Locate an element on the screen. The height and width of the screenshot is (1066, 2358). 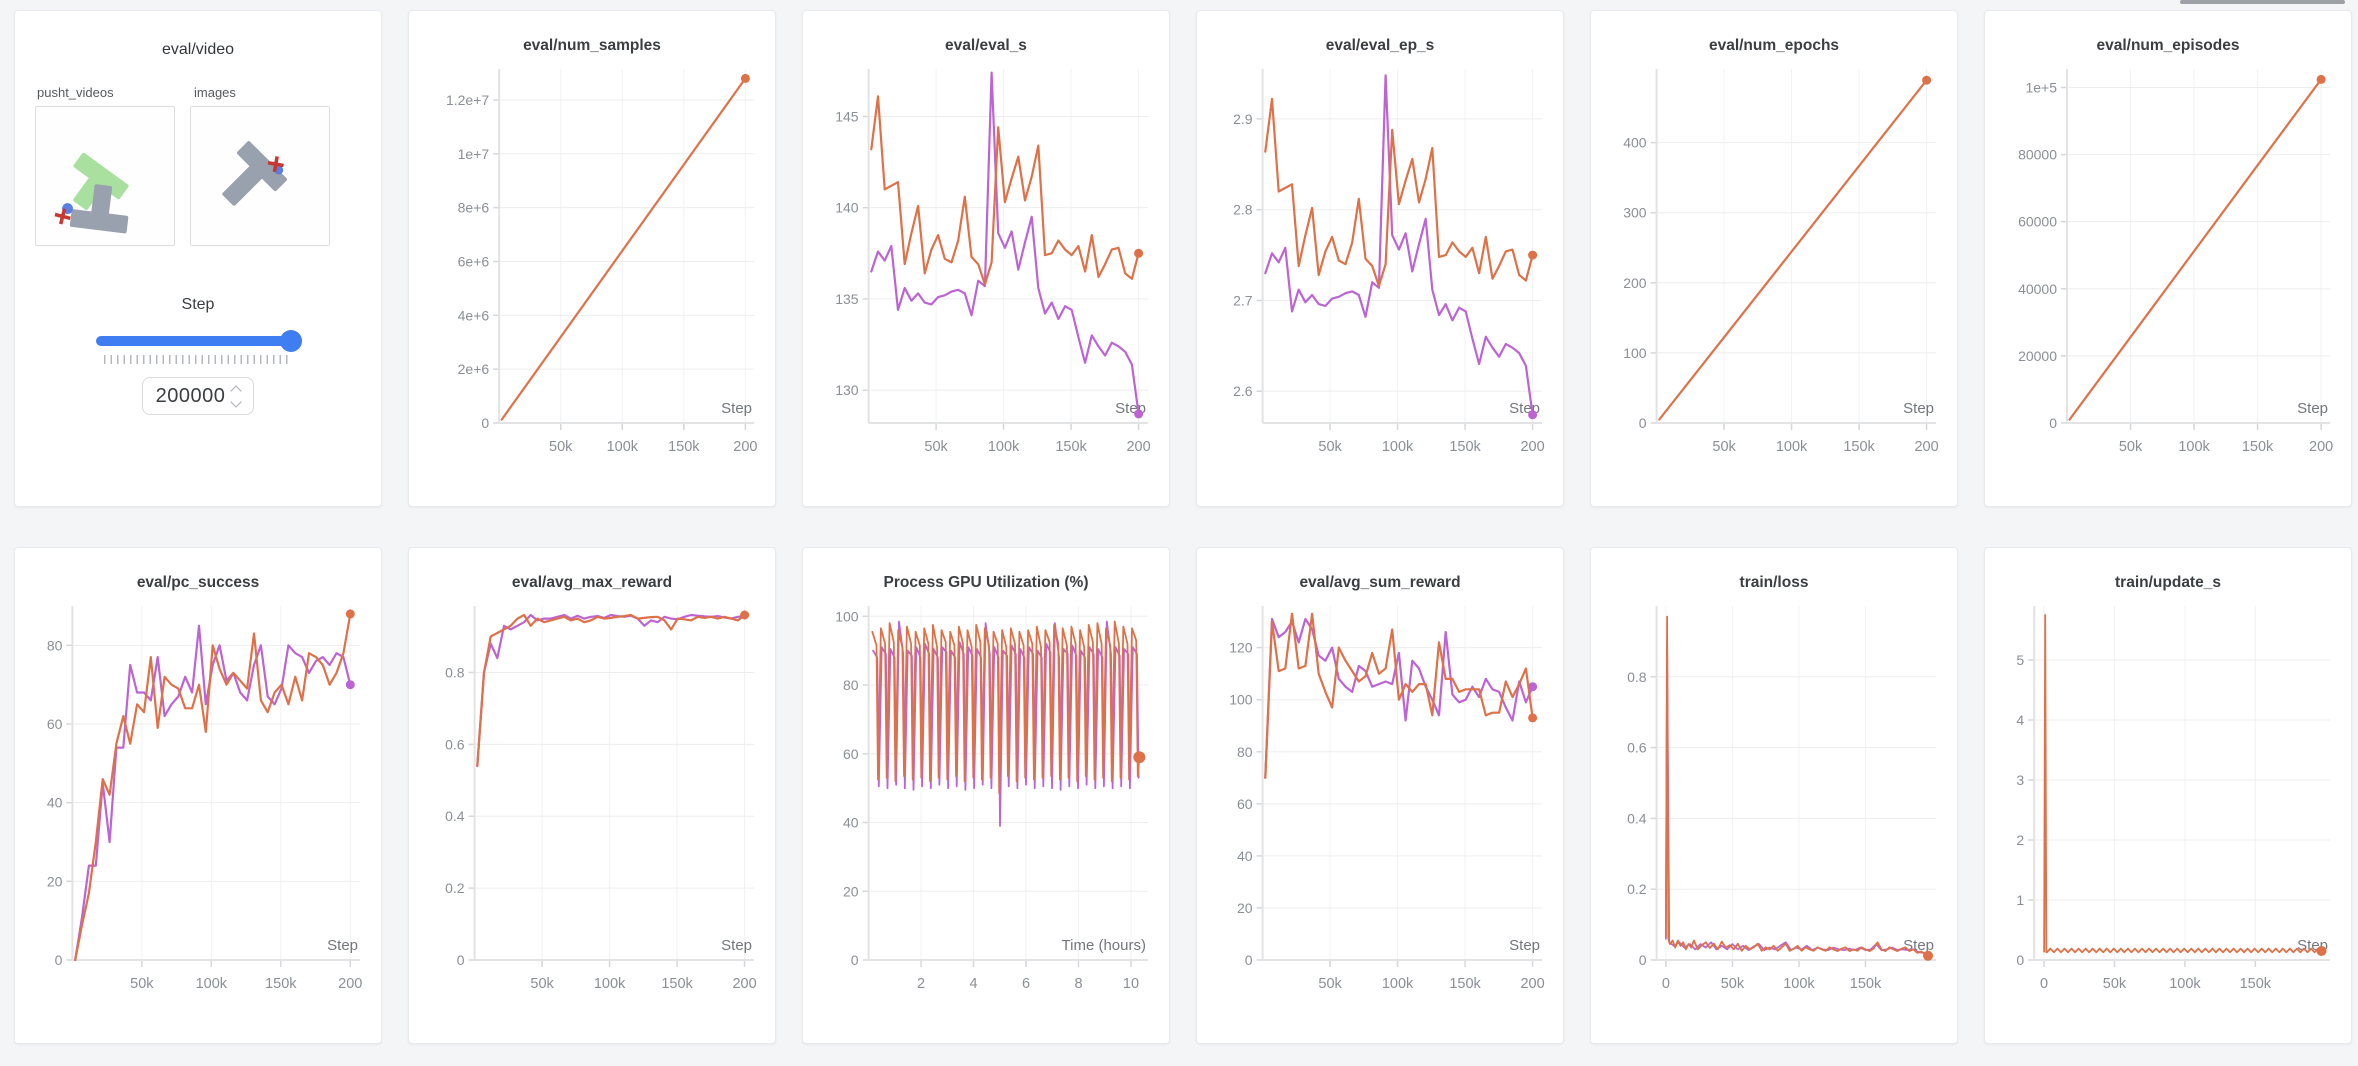
line-chart: 0 50k 100k 150k 0 0.2 0.4 0.6 0.8 Step is located at coordinates (1774, 806).